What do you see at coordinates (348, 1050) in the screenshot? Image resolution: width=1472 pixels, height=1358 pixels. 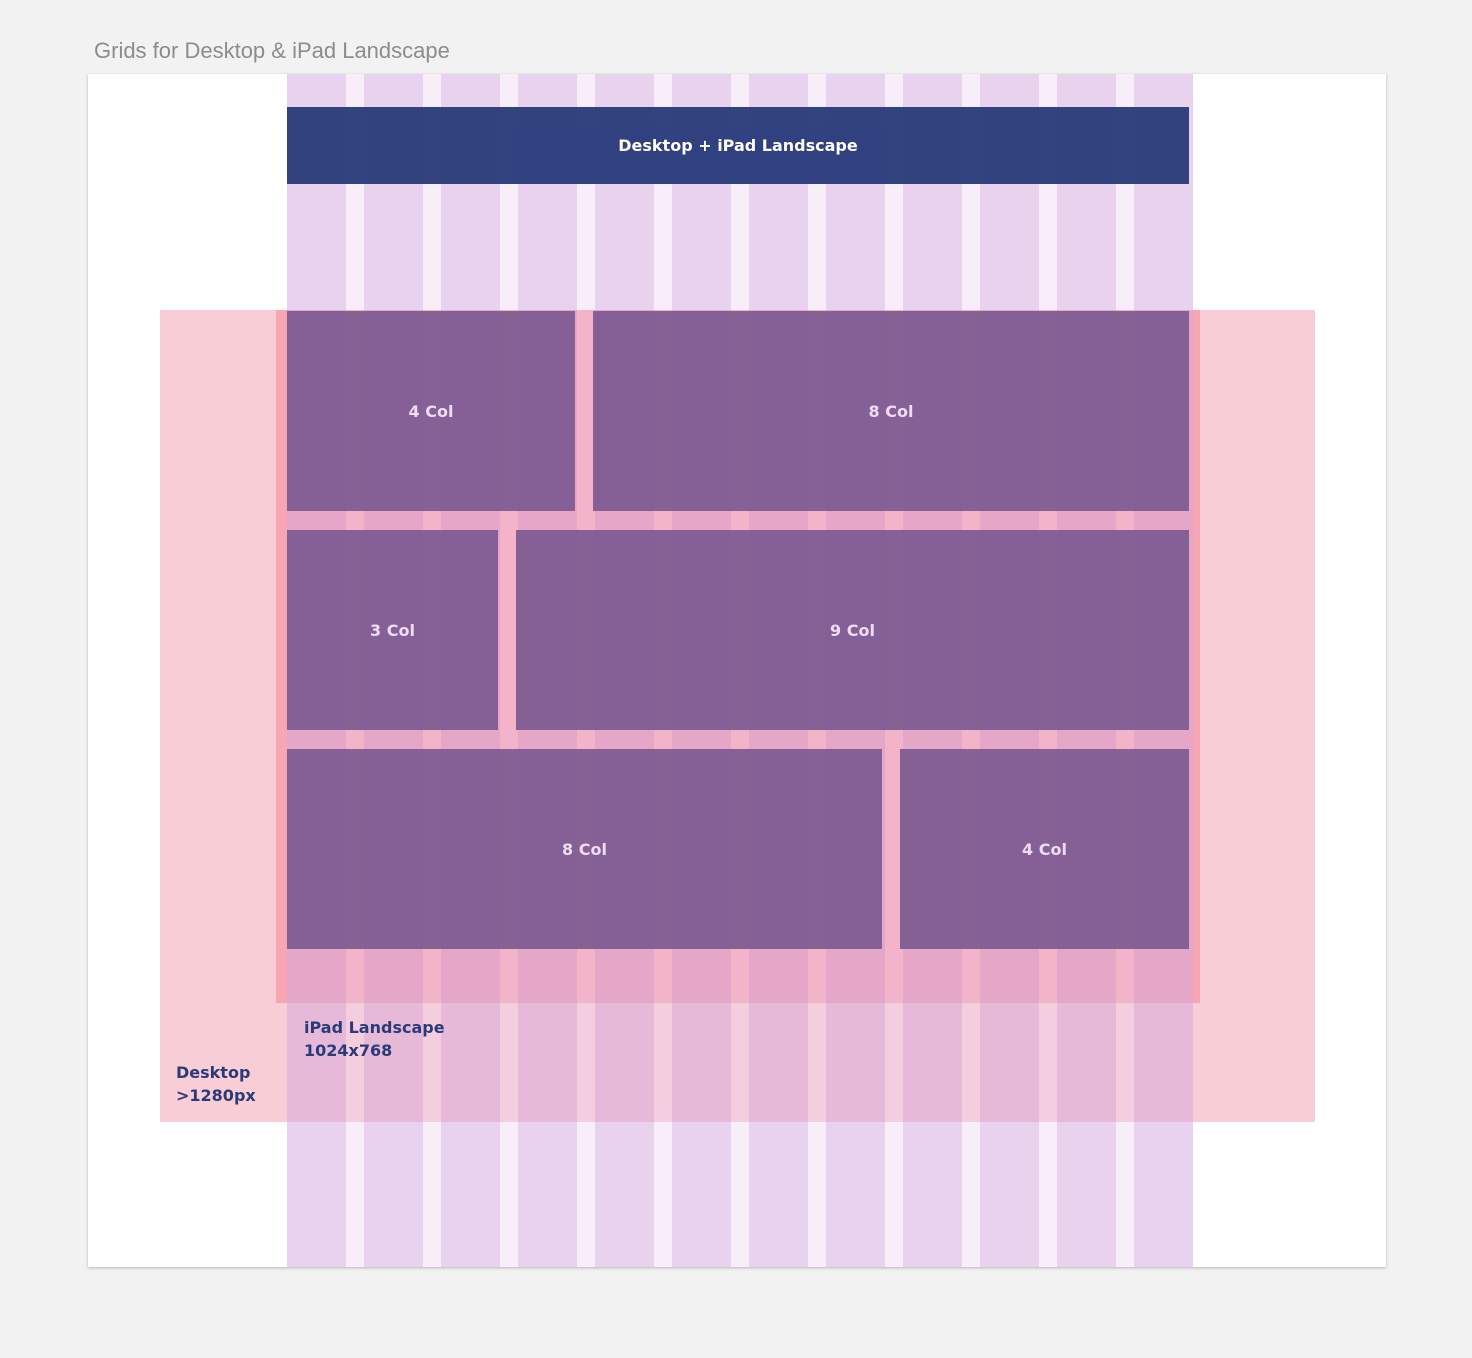 I see `ipad-size: 1024x768` at bounding box center [348, 1050].